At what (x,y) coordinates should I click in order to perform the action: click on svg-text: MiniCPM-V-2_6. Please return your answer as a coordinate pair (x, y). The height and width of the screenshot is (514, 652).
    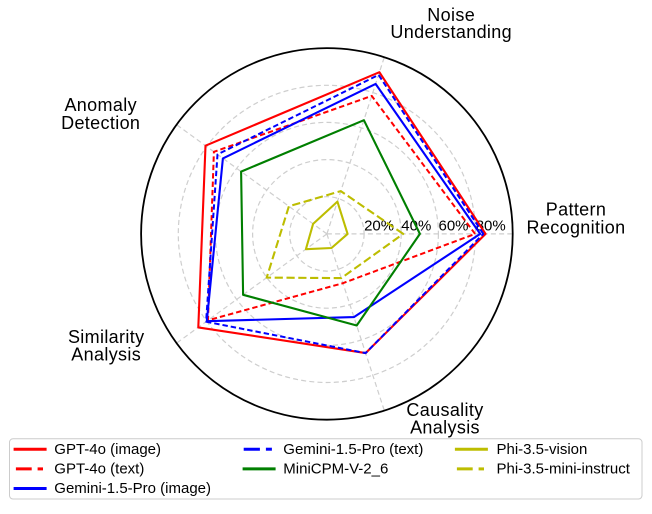
    Looking at the image, I should click on (335, 469).